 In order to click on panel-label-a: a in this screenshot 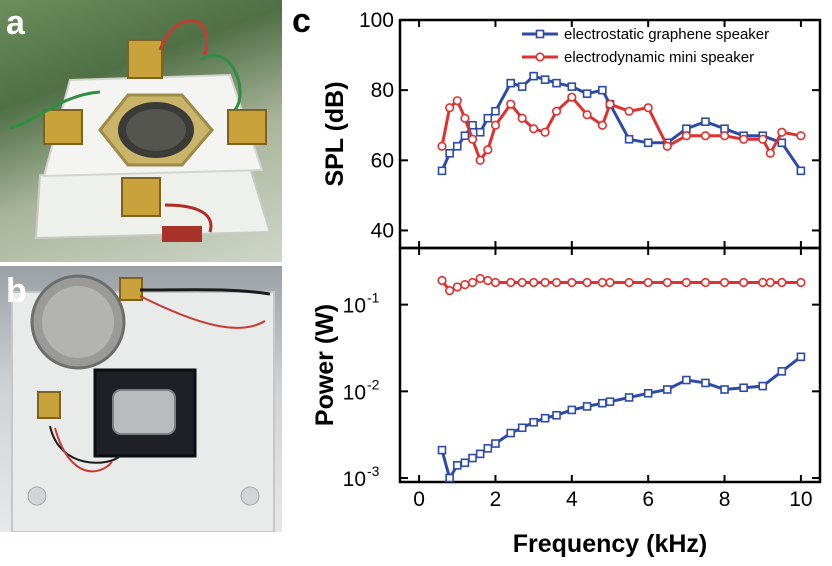, I will do `click(15, 23)`.